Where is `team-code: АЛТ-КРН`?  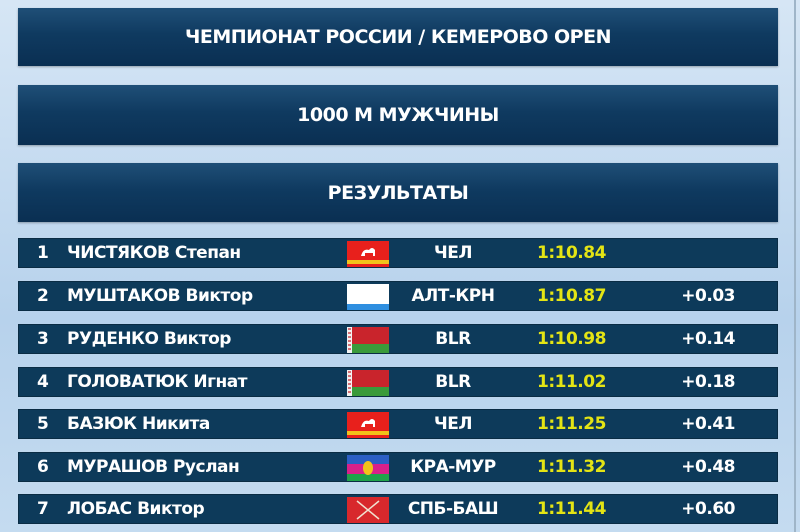 team-code: АЛТ-КРН is located at coordinates (453, 296).